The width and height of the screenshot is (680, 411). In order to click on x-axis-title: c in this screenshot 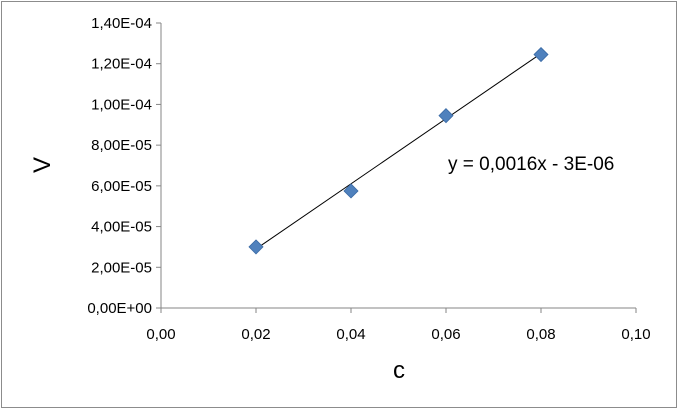, I will do `click(399, 370)`.